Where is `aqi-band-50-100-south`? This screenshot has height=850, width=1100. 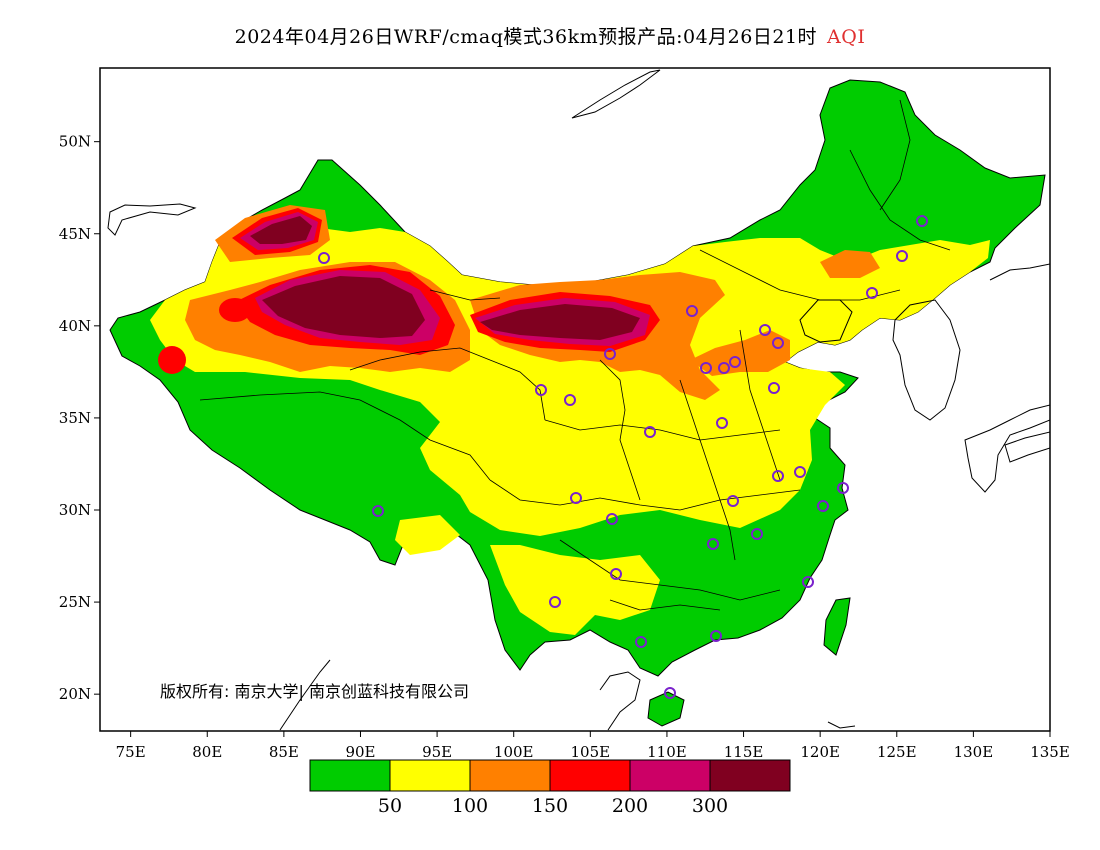 aqi-band-50-100-south is located at coordinates (575, 590).